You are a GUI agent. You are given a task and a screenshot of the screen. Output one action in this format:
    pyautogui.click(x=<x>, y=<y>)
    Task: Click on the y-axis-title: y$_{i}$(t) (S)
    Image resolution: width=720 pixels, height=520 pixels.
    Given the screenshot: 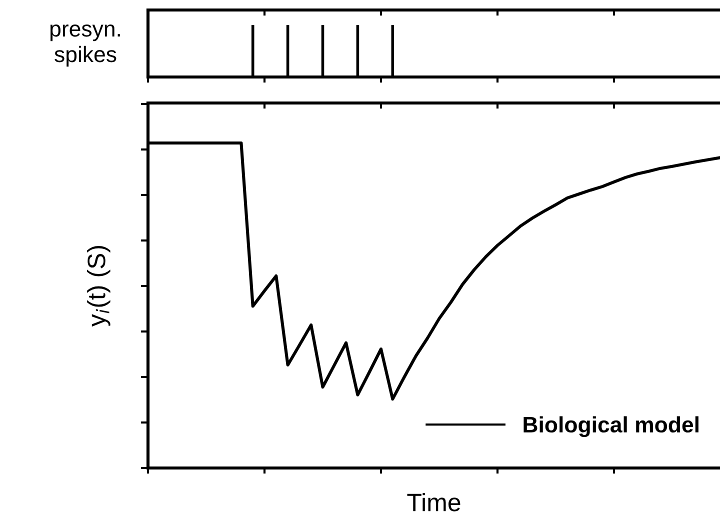 What is the action you would take?
    pyautogui.click(x=98, y=286)
    